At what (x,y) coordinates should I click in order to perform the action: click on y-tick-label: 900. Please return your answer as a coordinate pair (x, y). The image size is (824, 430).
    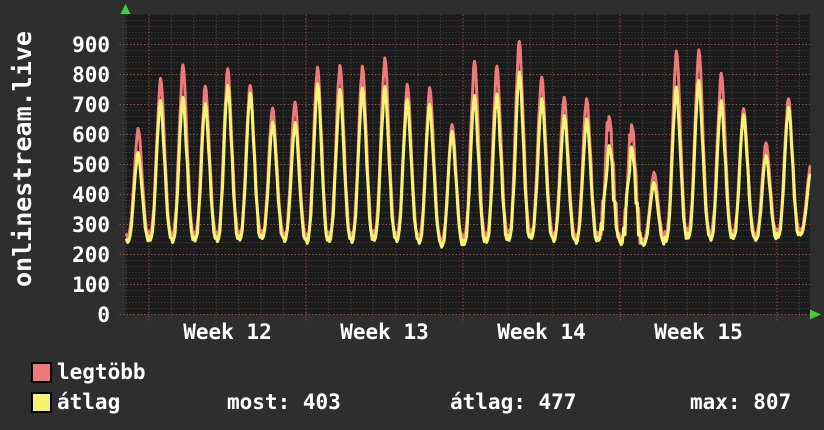
    Looking at the image, I should click on (91, 44).